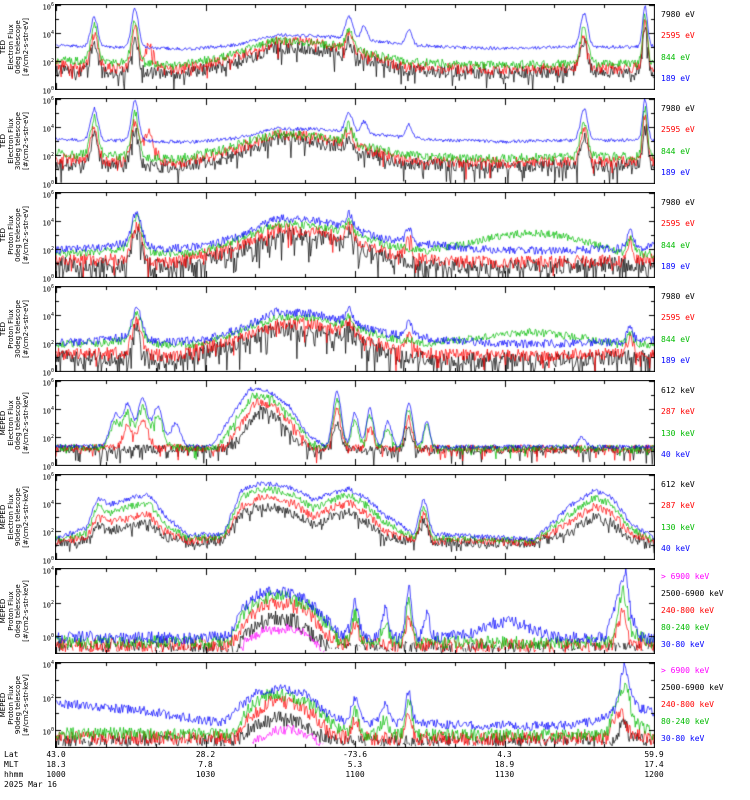 Image resolution: width=750 pixels, height=800 pixels. I want to click on flux-plot-canvas-ted-electron-flux-0deg, so click(355, 47).